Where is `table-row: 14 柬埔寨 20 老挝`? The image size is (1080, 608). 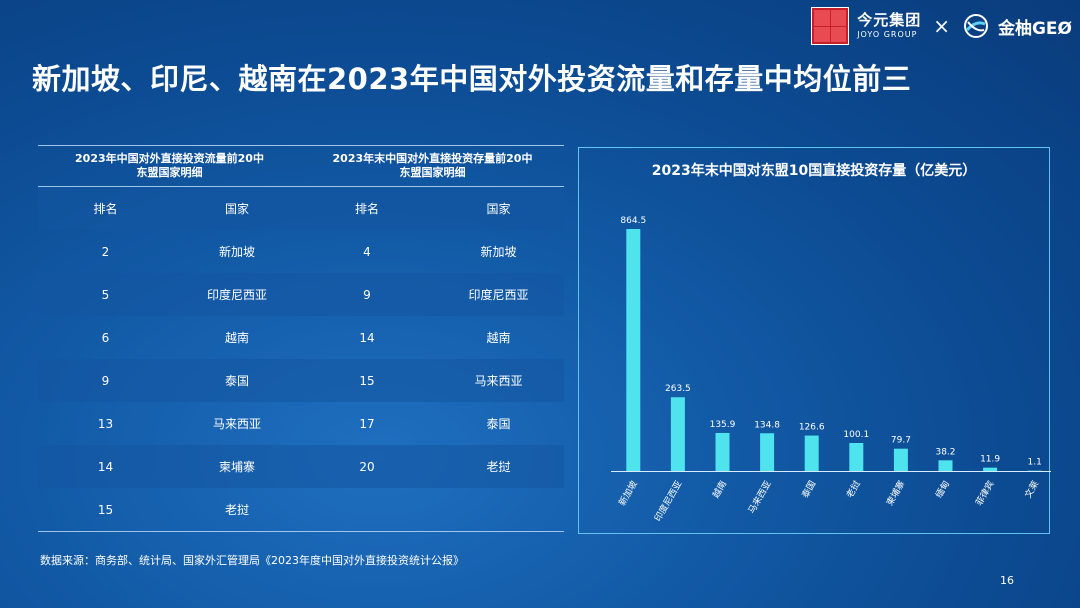
table-row: 14 柬埔寨 20 老挝 is located at coordinates (301, 466).